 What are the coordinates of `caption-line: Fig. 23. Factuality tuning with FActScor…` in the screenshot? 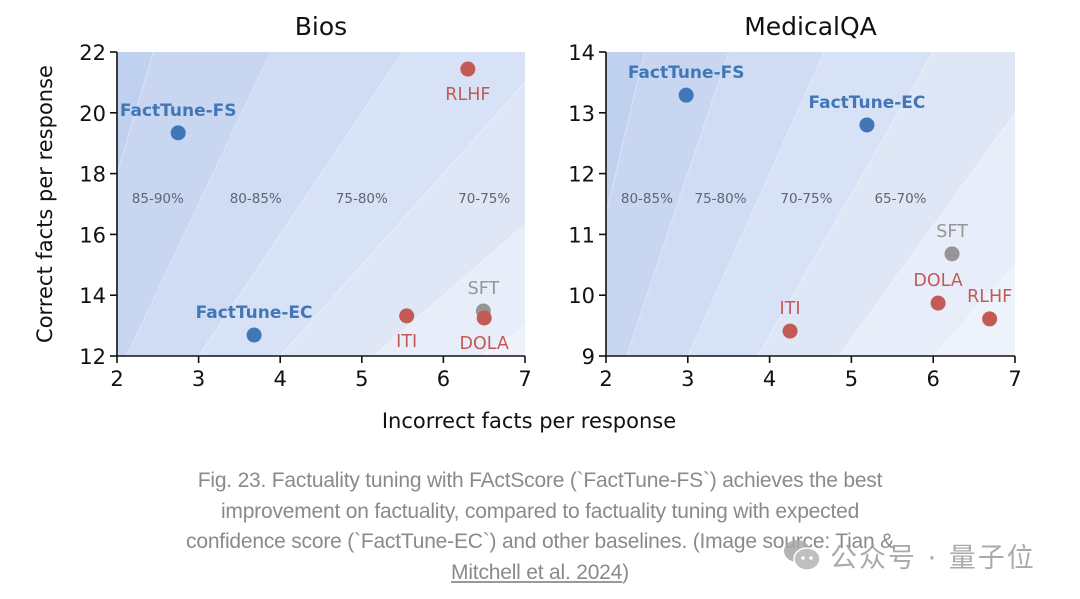 It's located at (540, 480).